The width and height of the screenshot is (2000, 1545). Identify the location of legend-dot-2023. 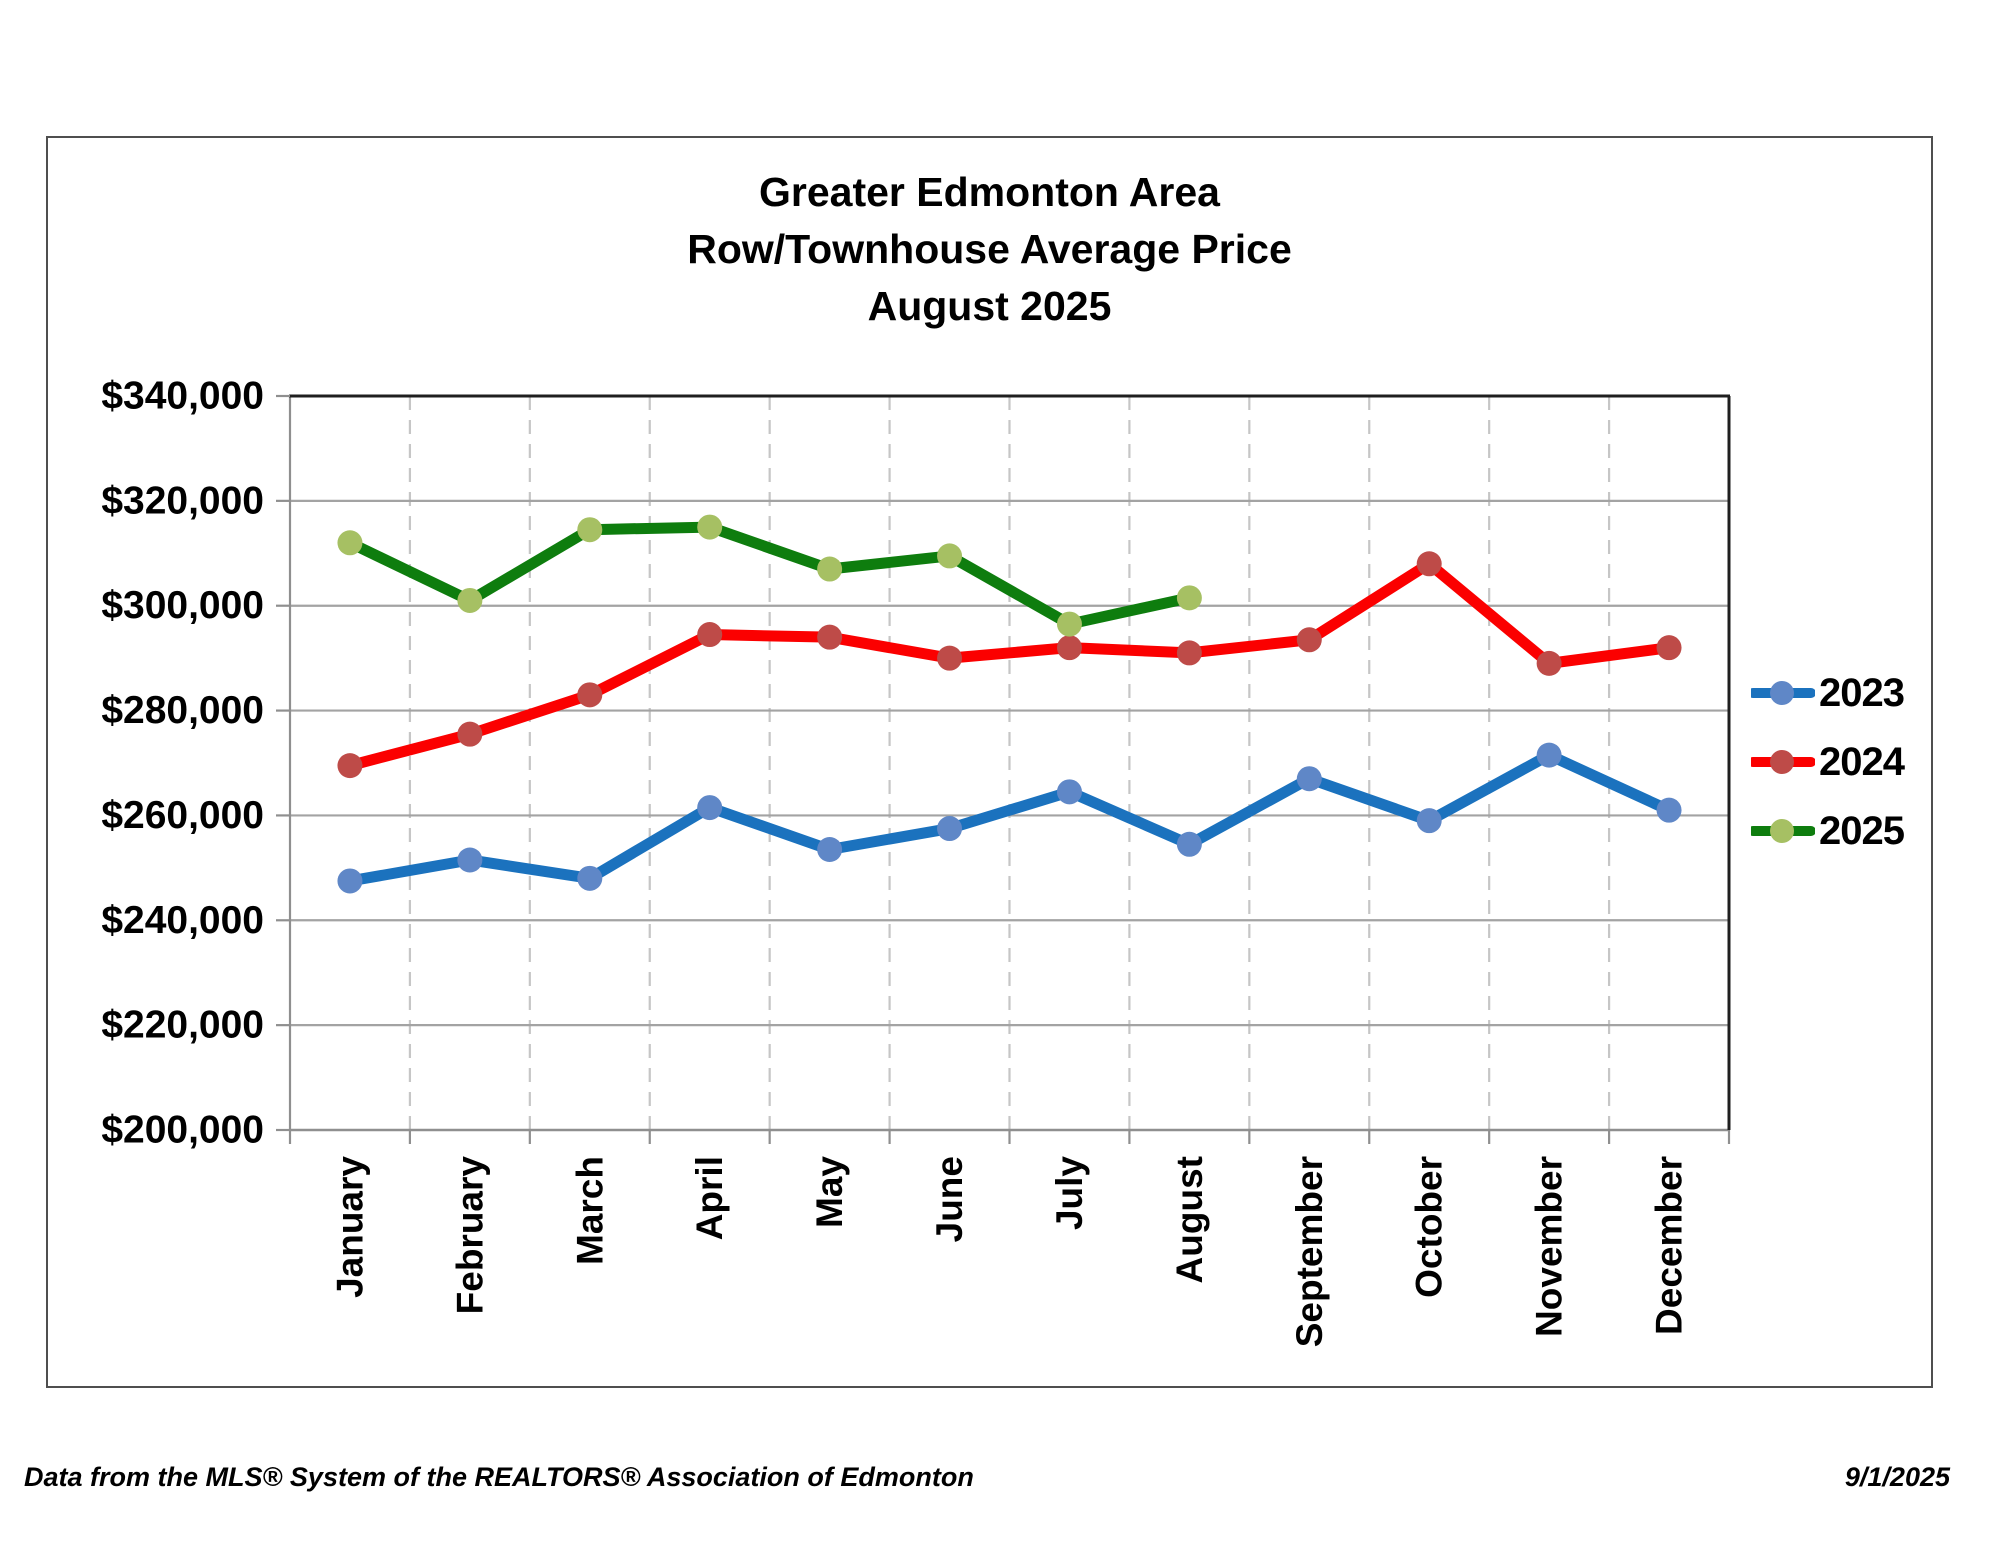
(1782, 693).